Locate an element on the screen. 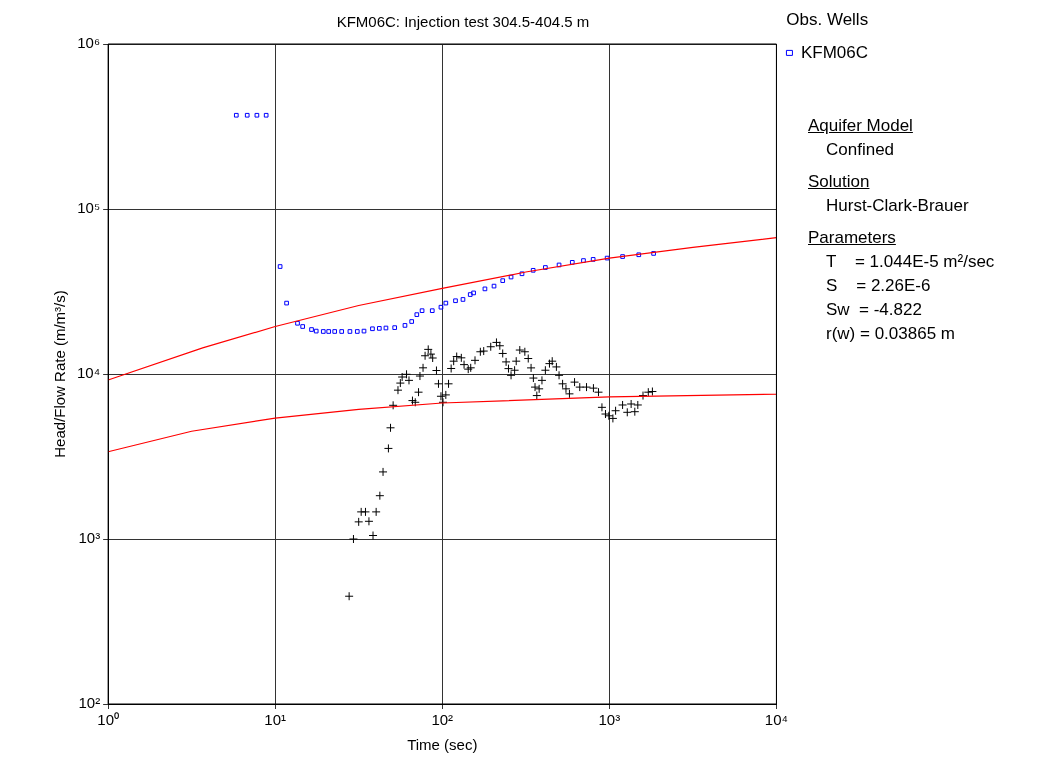  x-axis-title: Time (sec) is located at coordinates (442, 745).